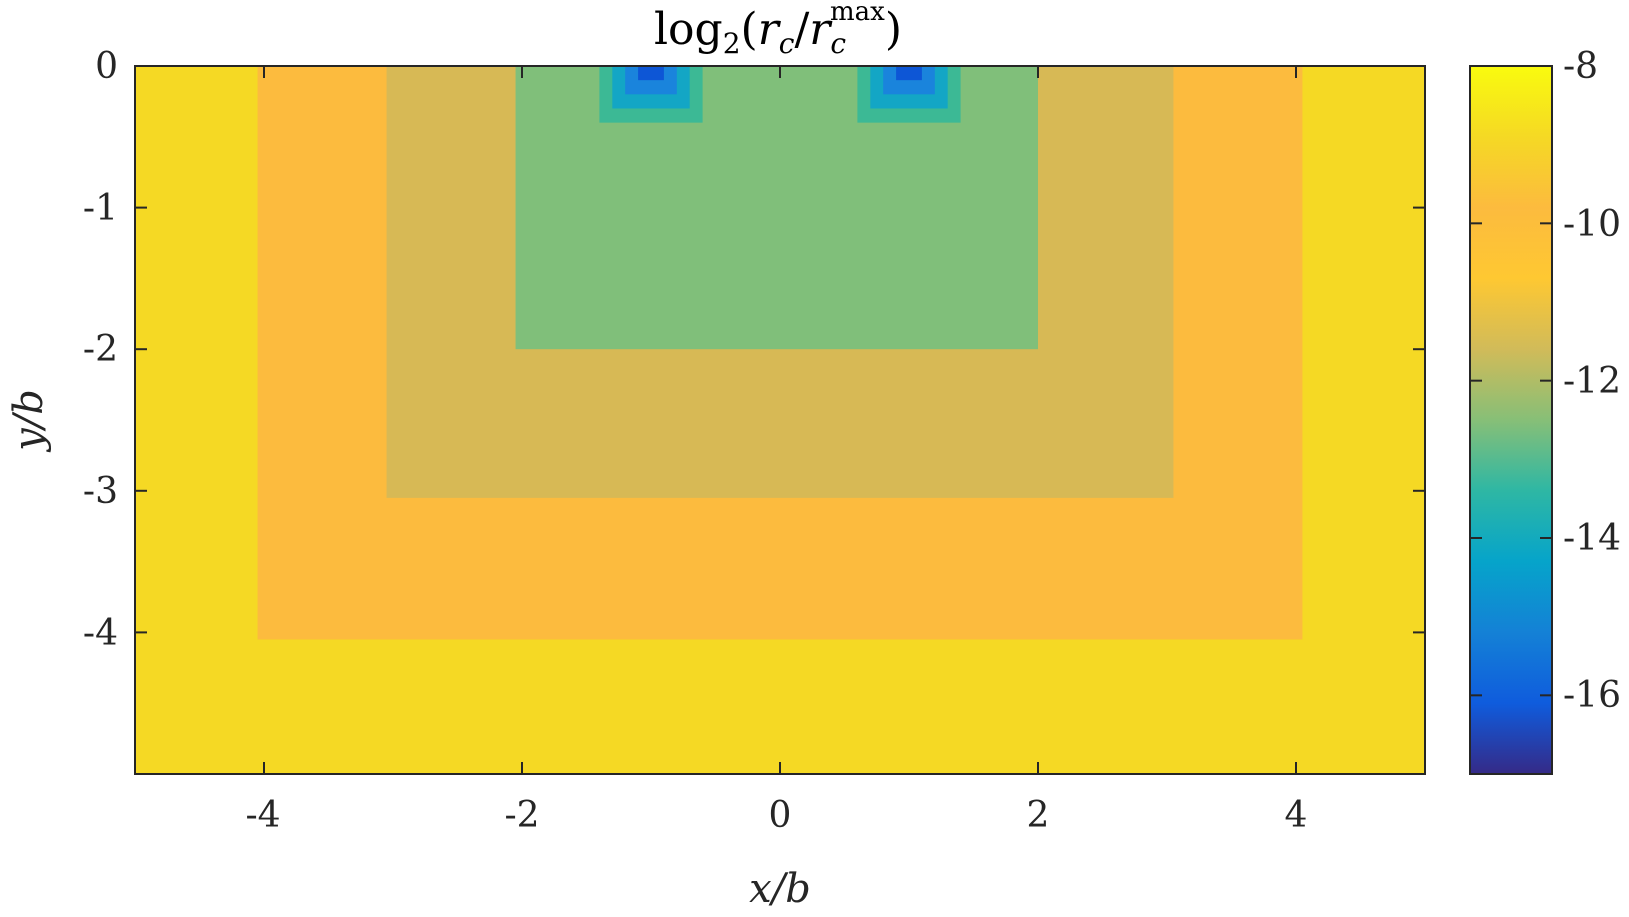 The height and width of the screenshot is (917, 1629). I want to click on y-tick-label: -2, so click(100, 349).